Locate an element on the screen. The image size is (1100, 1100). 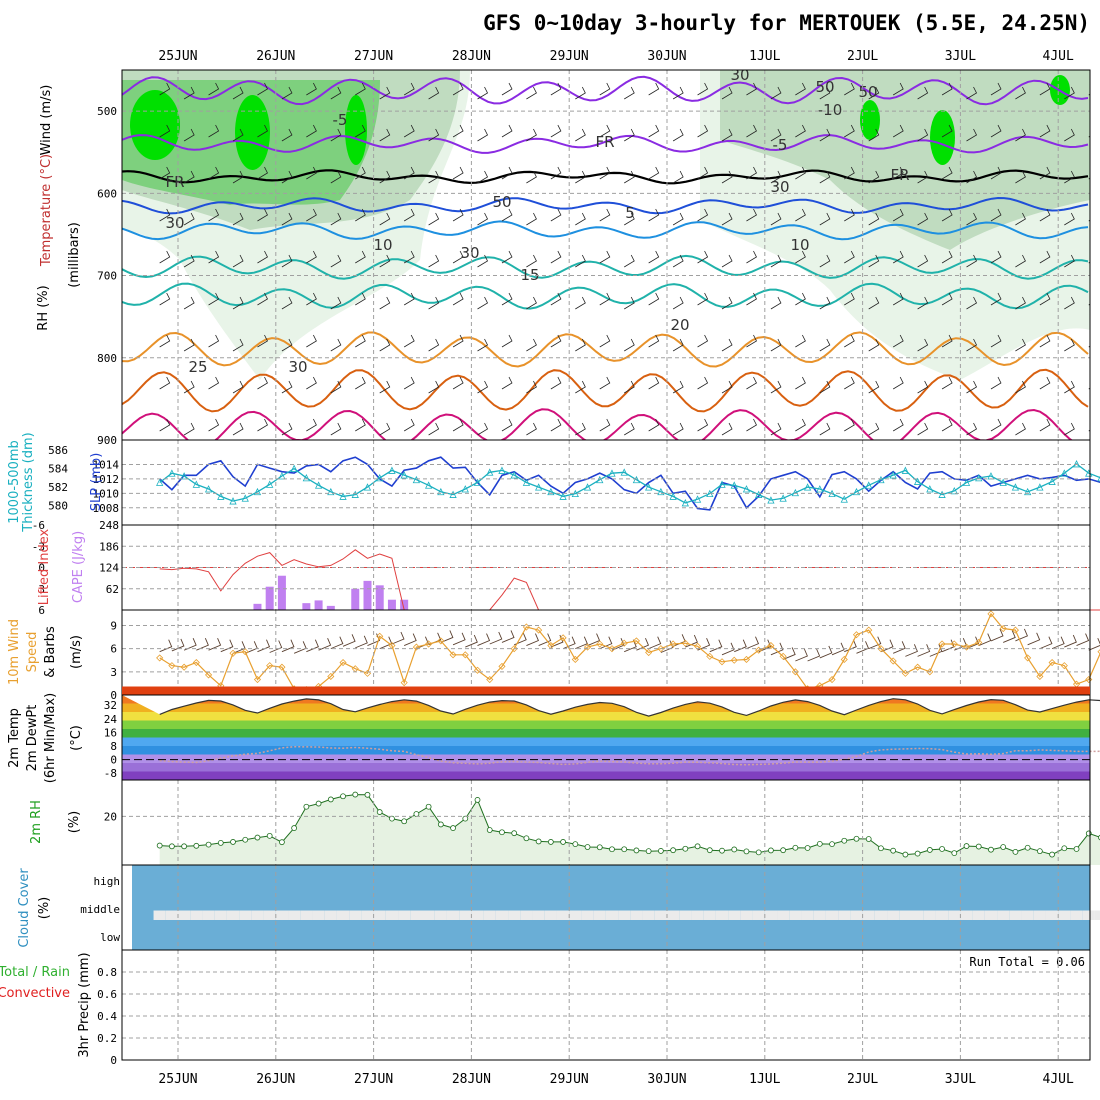
contour-label: -5 is located at coordinates (340, 120).